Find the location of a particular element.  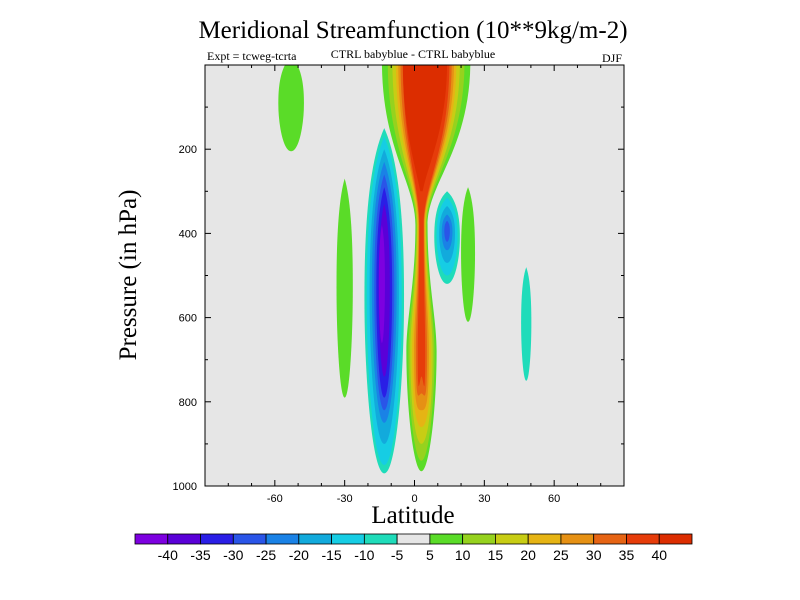

colorbar-label: 5 is located at coordinates (430, 555).